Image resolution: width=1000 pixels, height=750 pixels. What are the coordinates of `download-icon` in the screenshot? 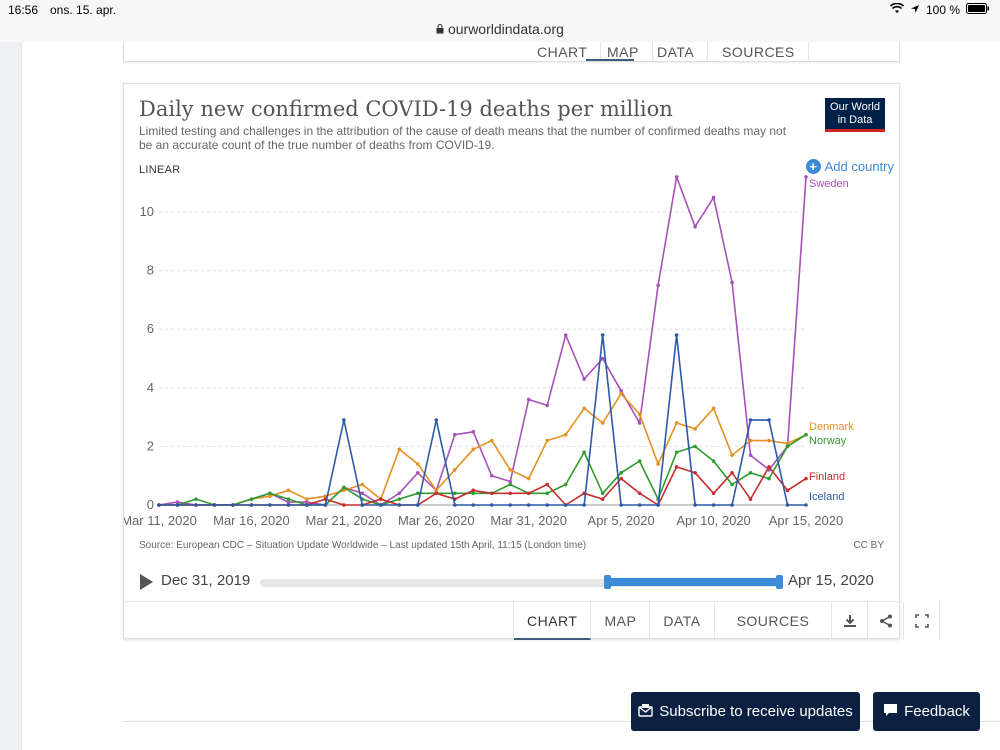 It's located at (850, 621).